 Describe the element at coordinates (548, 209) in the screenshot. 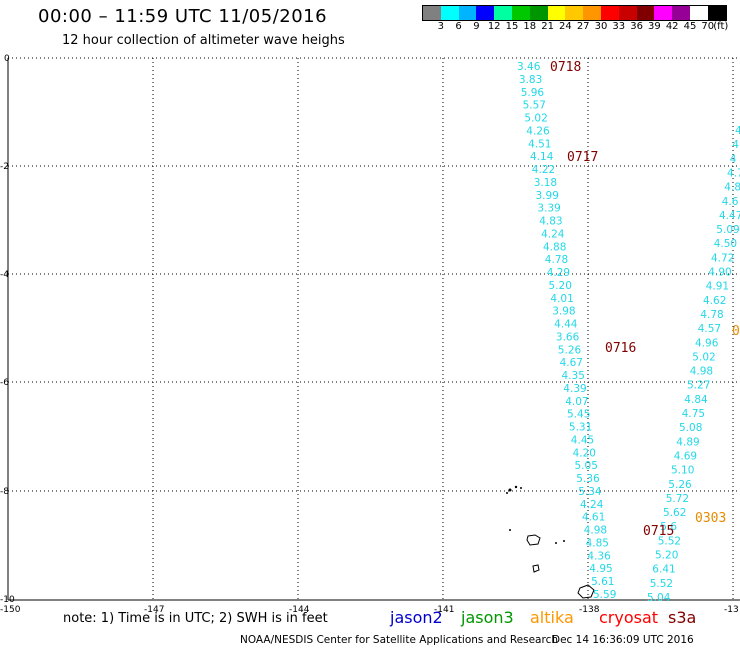

I see `wave-height-value: 3.39` at that location.